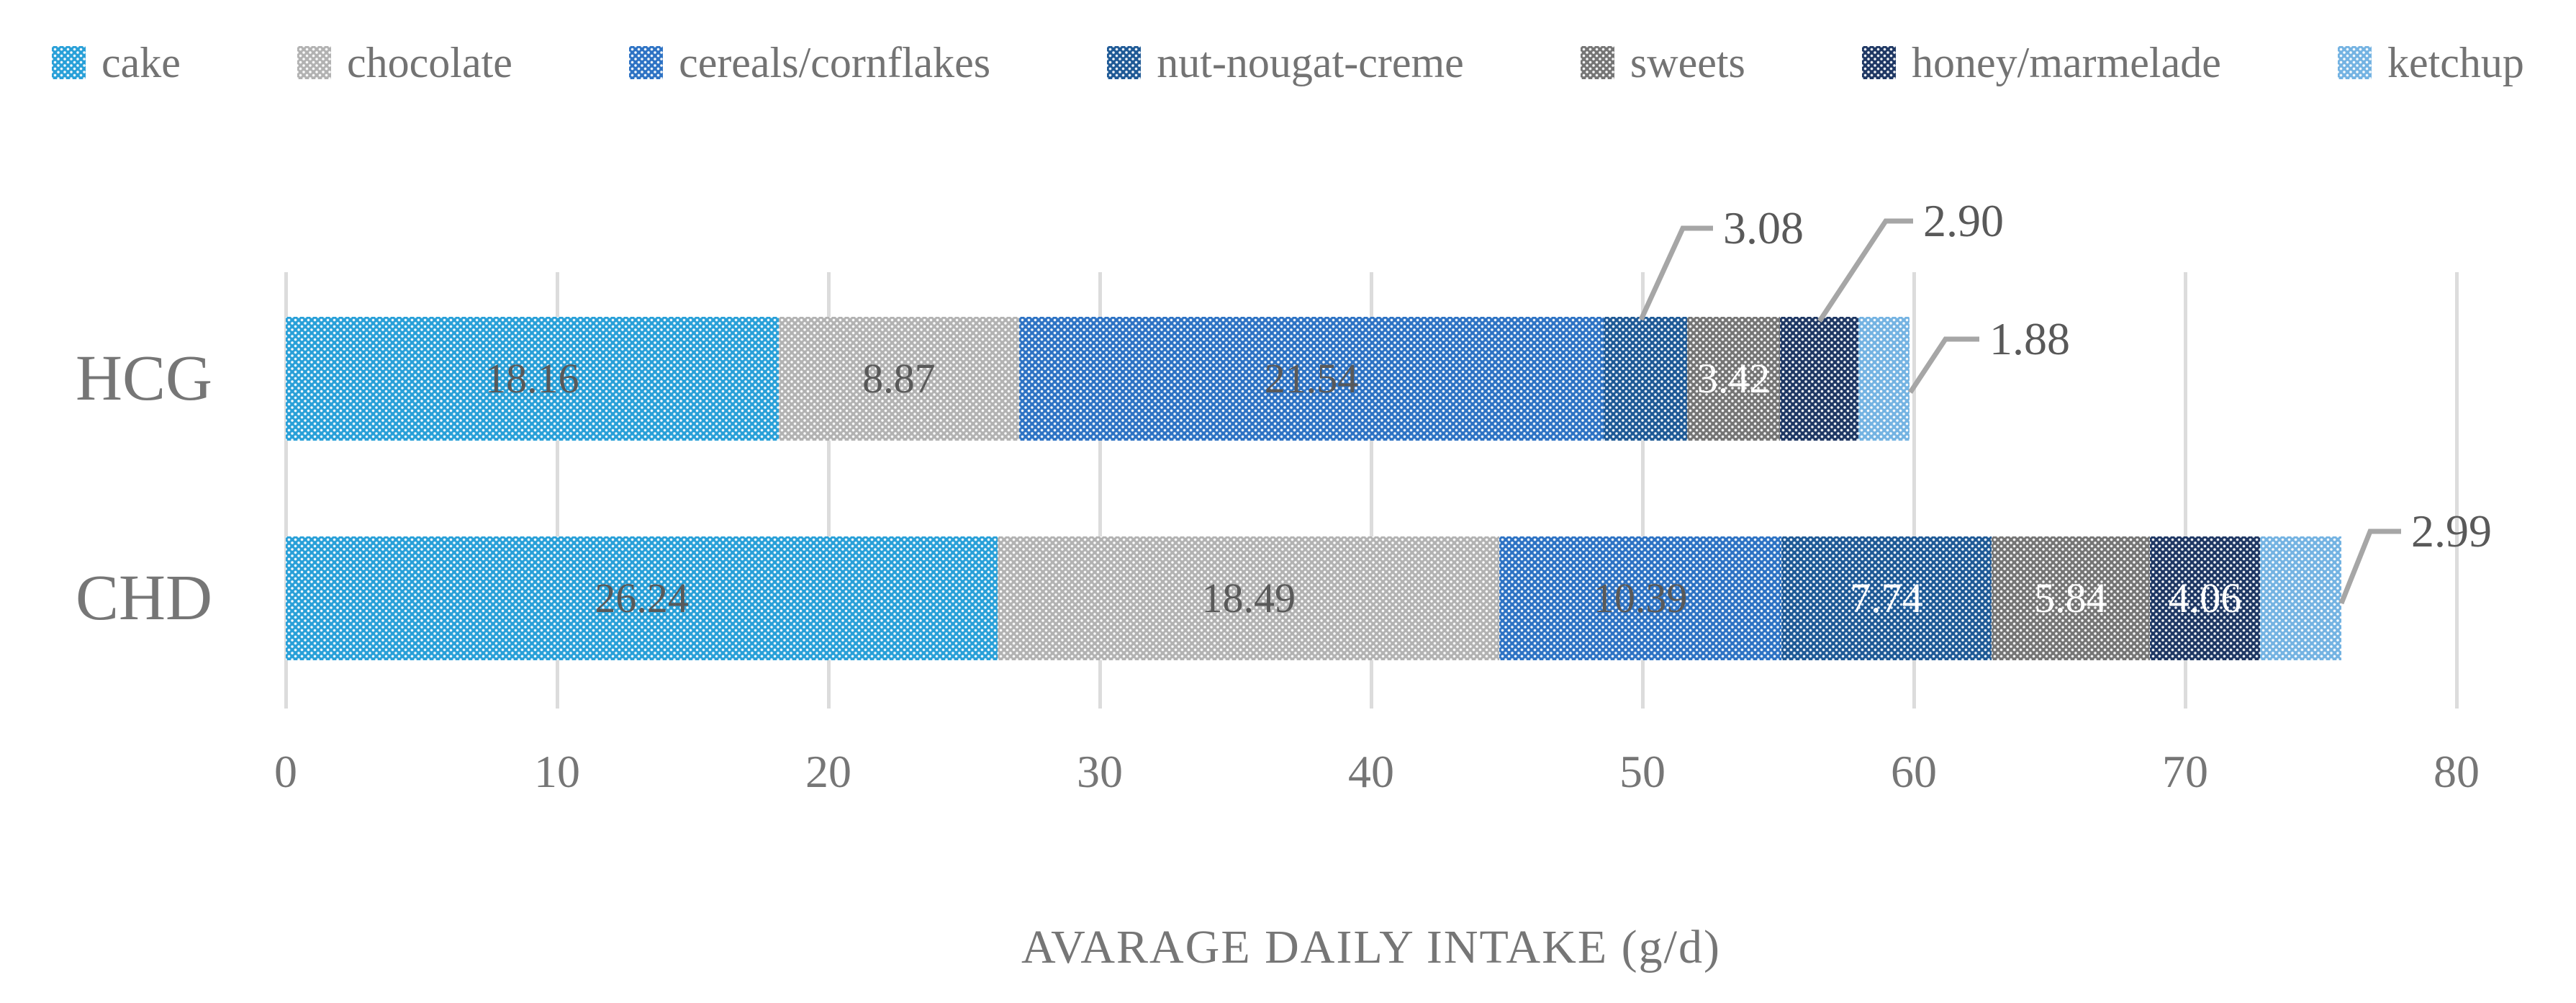 Image resolution: width=2576 pixels, height=1003 pixels. What do you see at coordinates (2300, 598) in the screenshot?
I see `bar-segment-CHD-ketchup` at bounding box center [2300, 598].